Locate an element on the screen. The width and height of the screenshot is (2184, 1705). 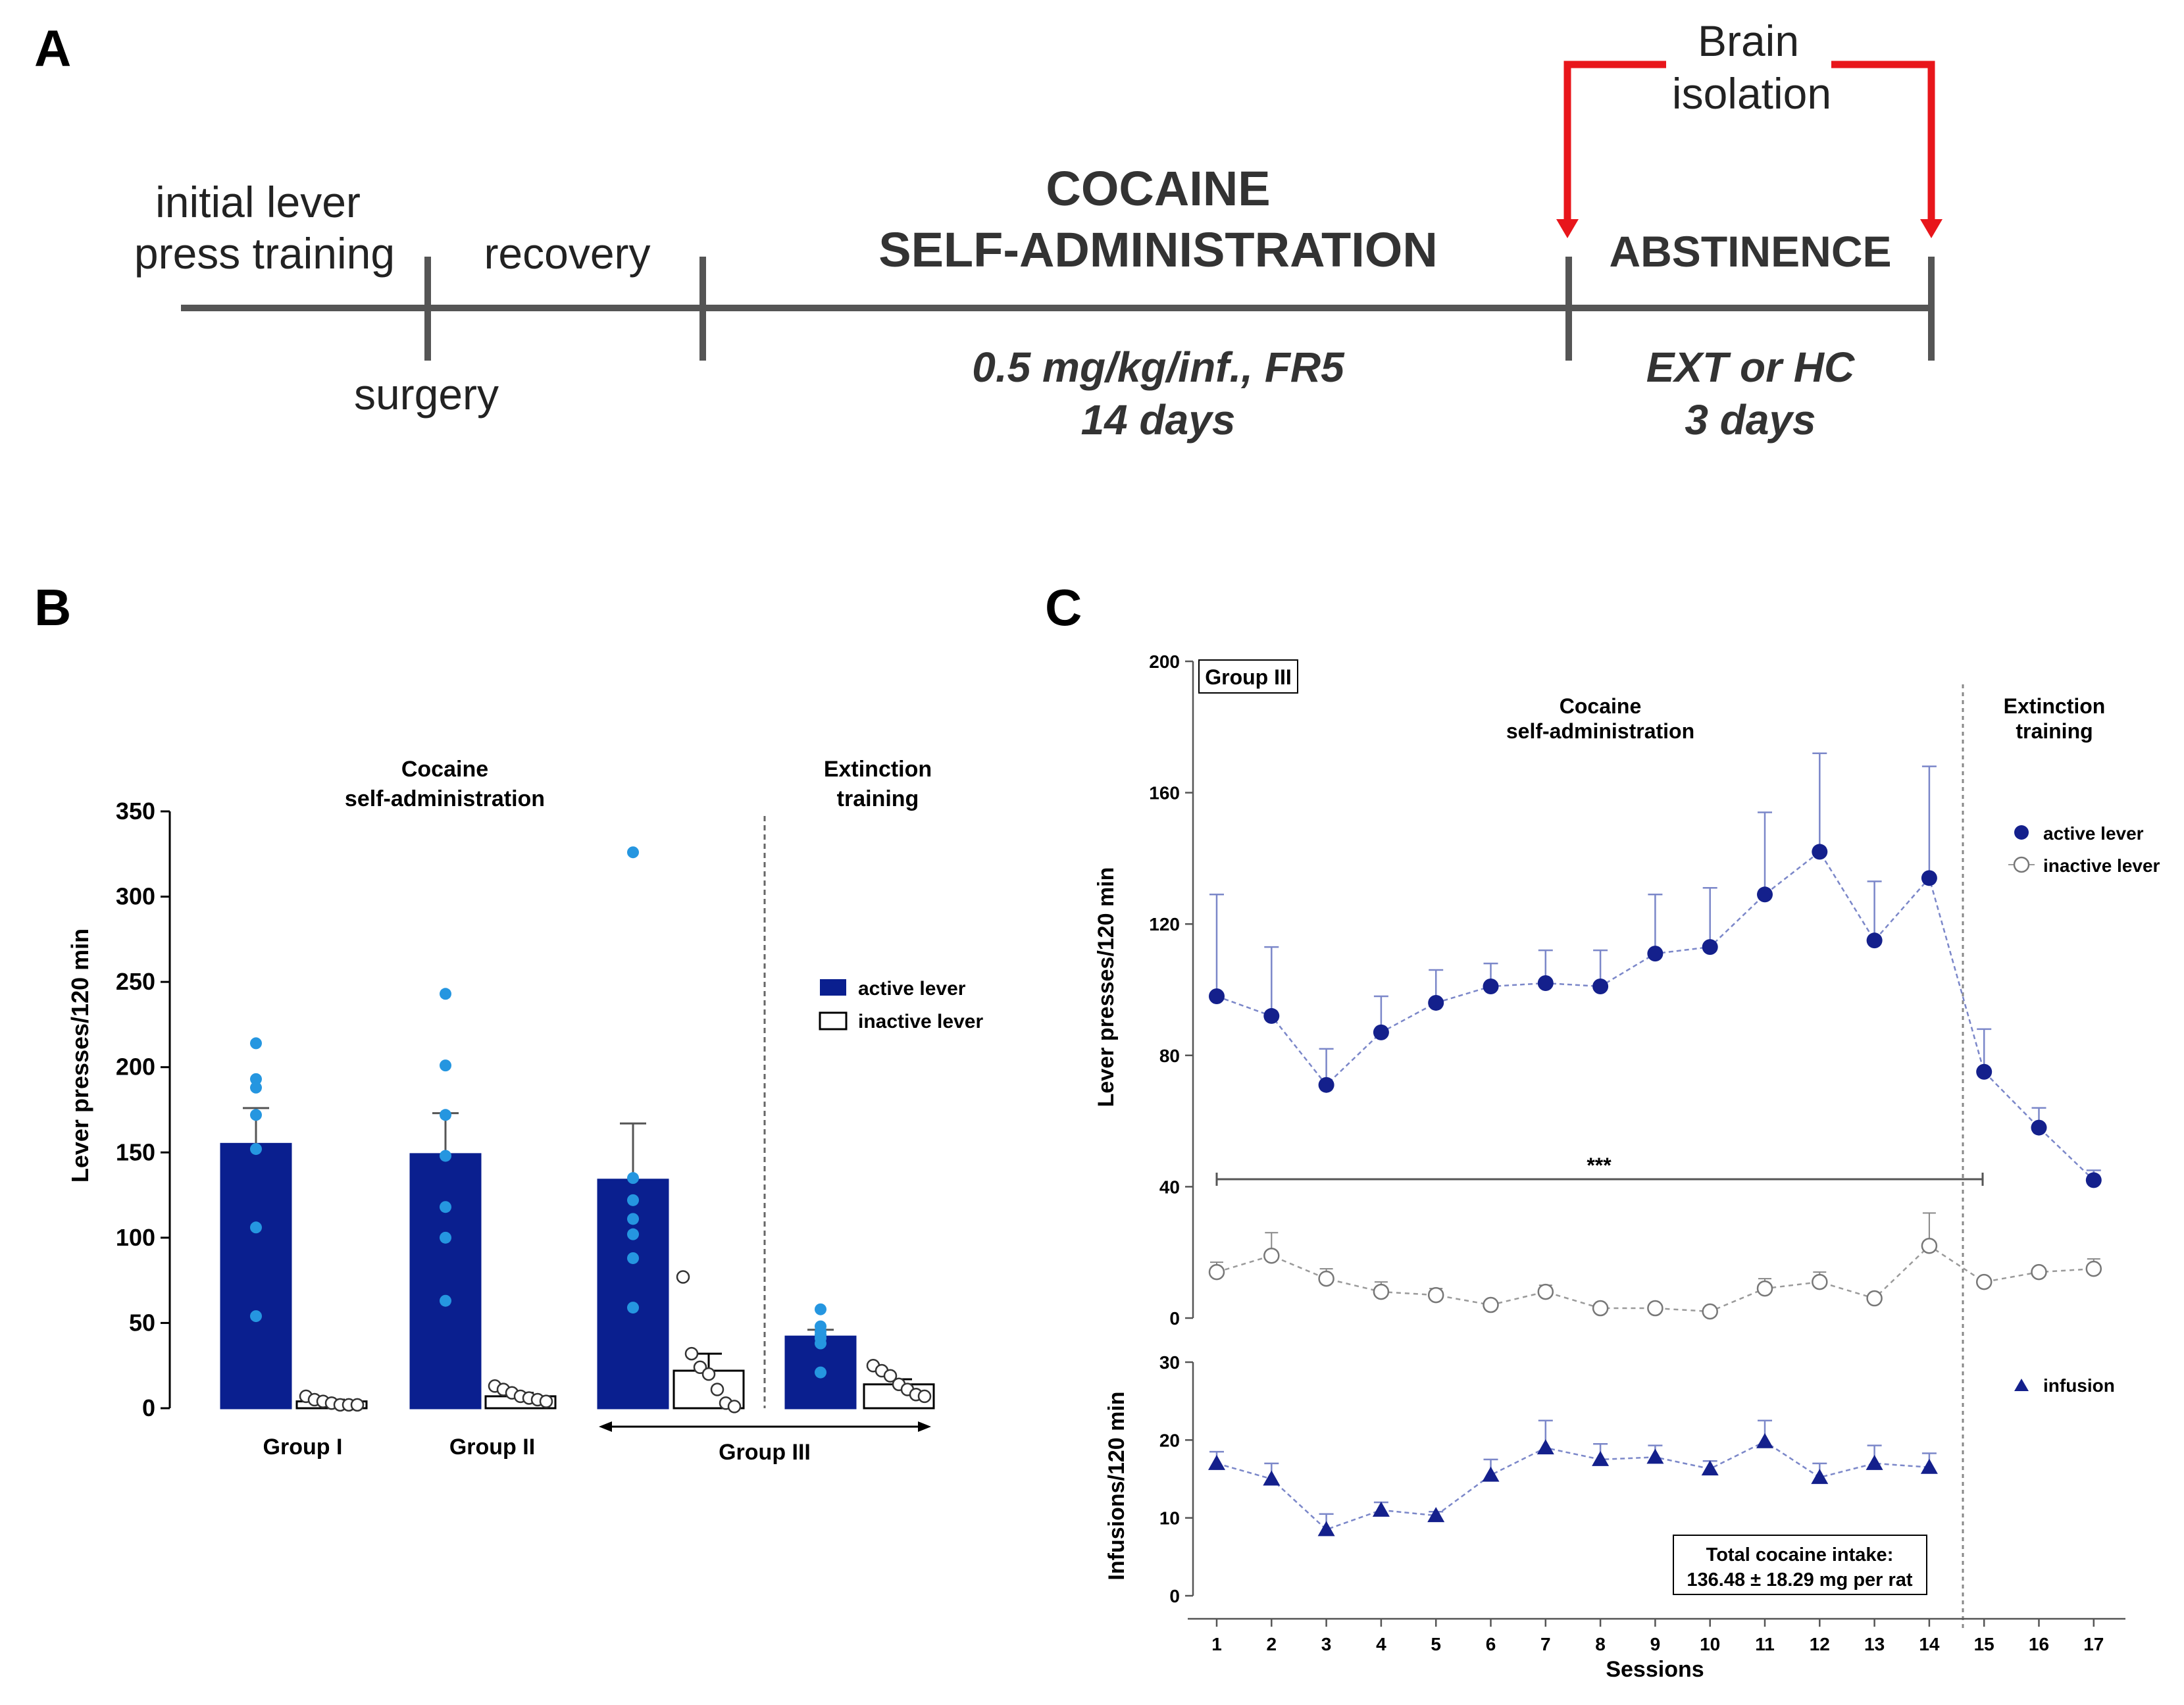
total-intake-line1: Total cocaine intake: is located at coordinates (1800, 1554).